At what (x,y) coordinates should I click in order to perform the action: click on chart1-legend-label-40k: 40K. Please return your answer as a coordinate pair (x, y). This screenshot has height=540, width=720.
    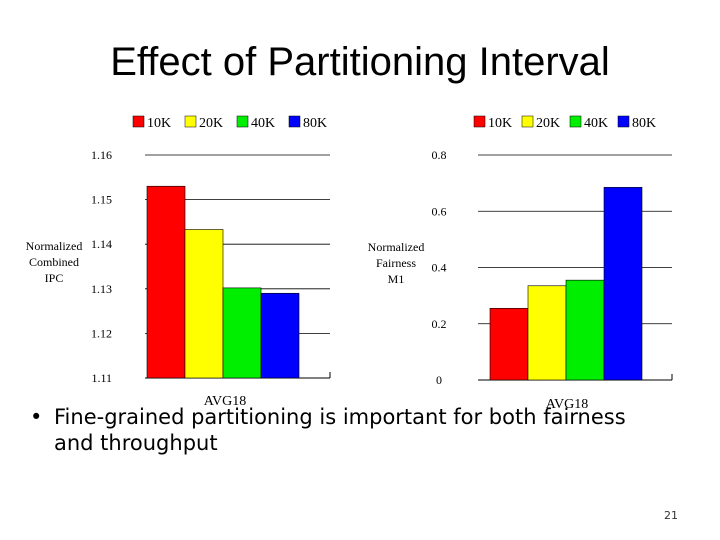
    Looking at the image, I should click on (263, 123).